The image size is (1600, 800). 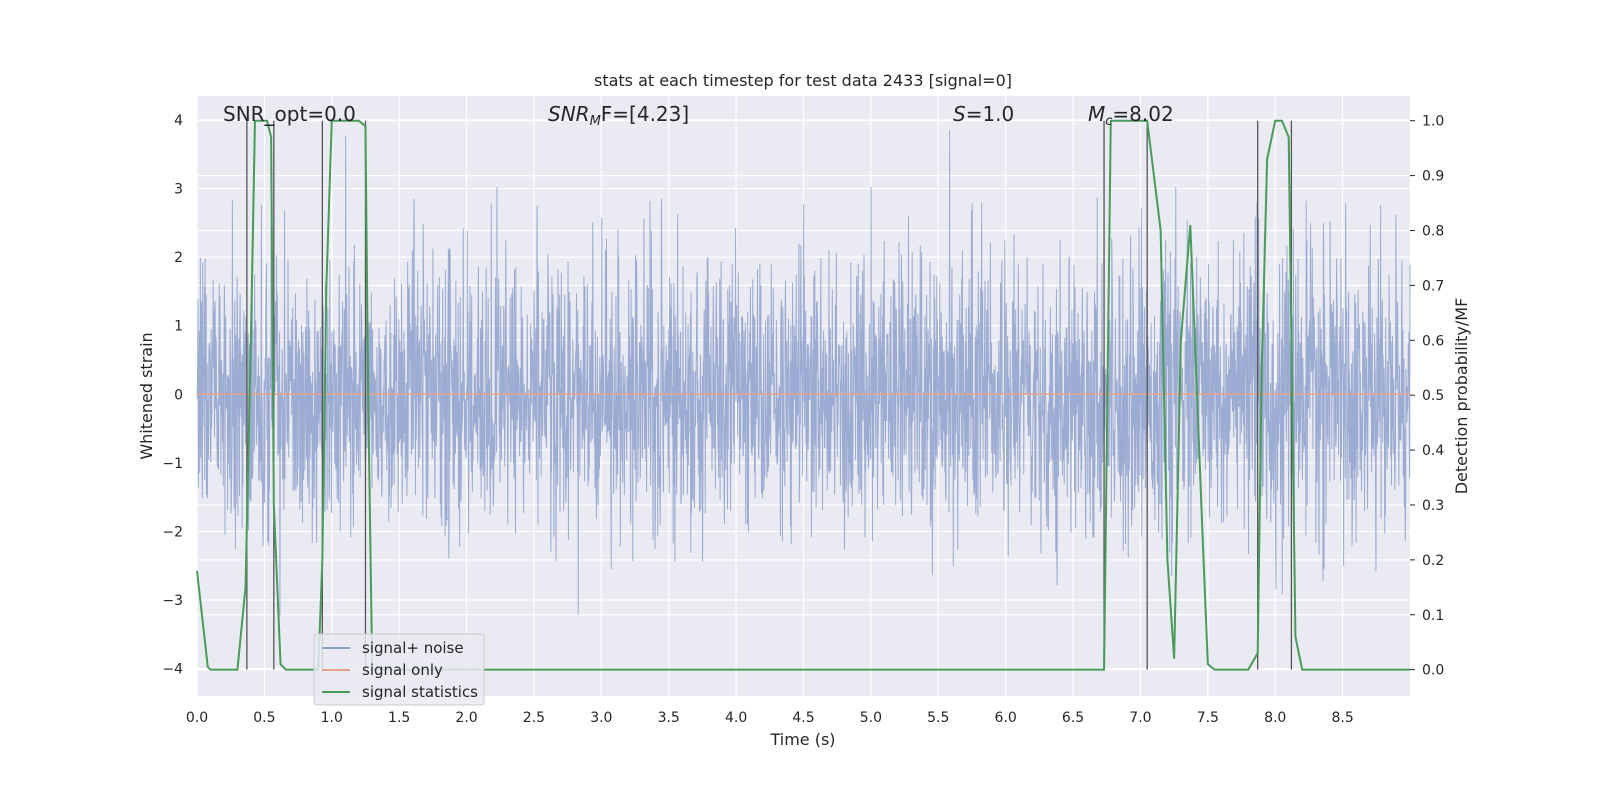 I want to click on x-tick-label: 2.0, so click(x=466, y=718).